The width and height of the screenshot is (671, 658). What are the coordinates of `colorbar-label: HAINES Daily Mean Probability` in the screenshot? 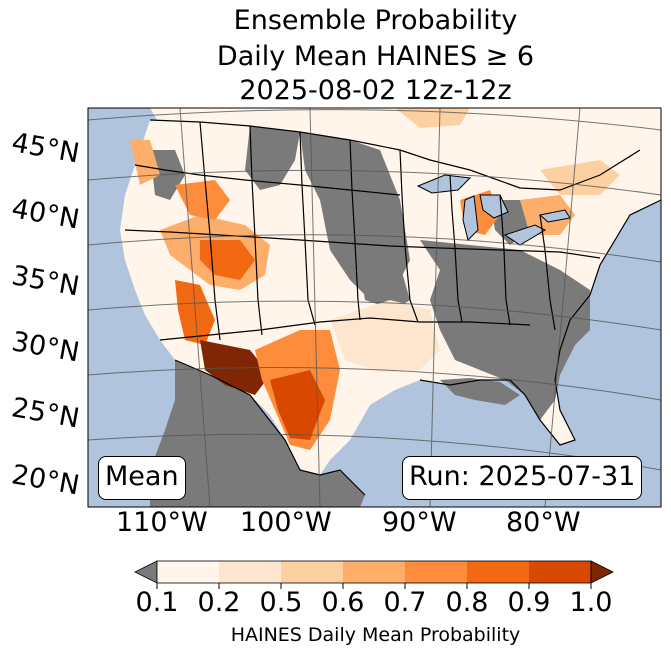 It's located at (375, 635).